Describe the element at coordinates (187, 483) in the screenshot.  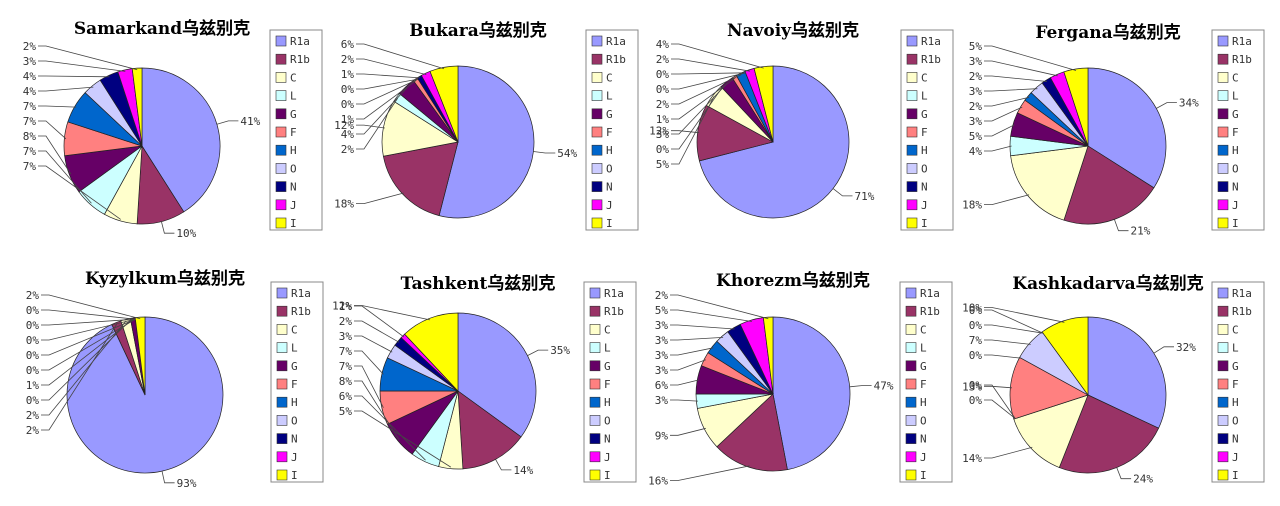
I see `slice-percent-label: 93%` at that location.